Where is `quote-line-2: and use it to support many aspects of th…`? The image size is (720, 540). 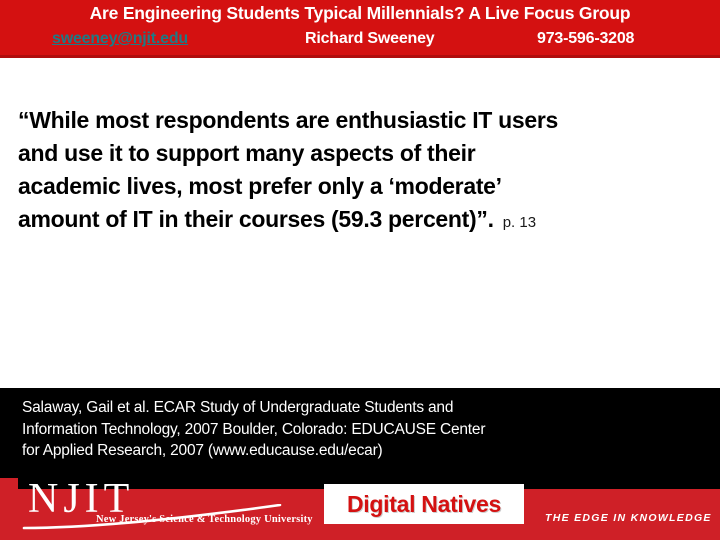
quote-line-2: and use it to support many aspects of th… is located at coordinates (247, 153).